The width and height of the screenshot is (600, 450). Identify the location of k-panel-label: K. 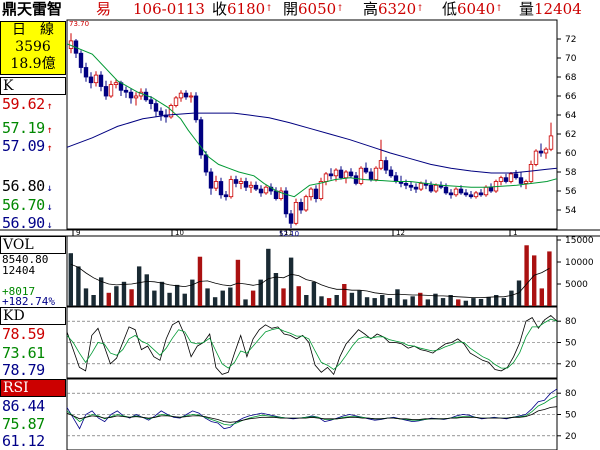
(33, 86).